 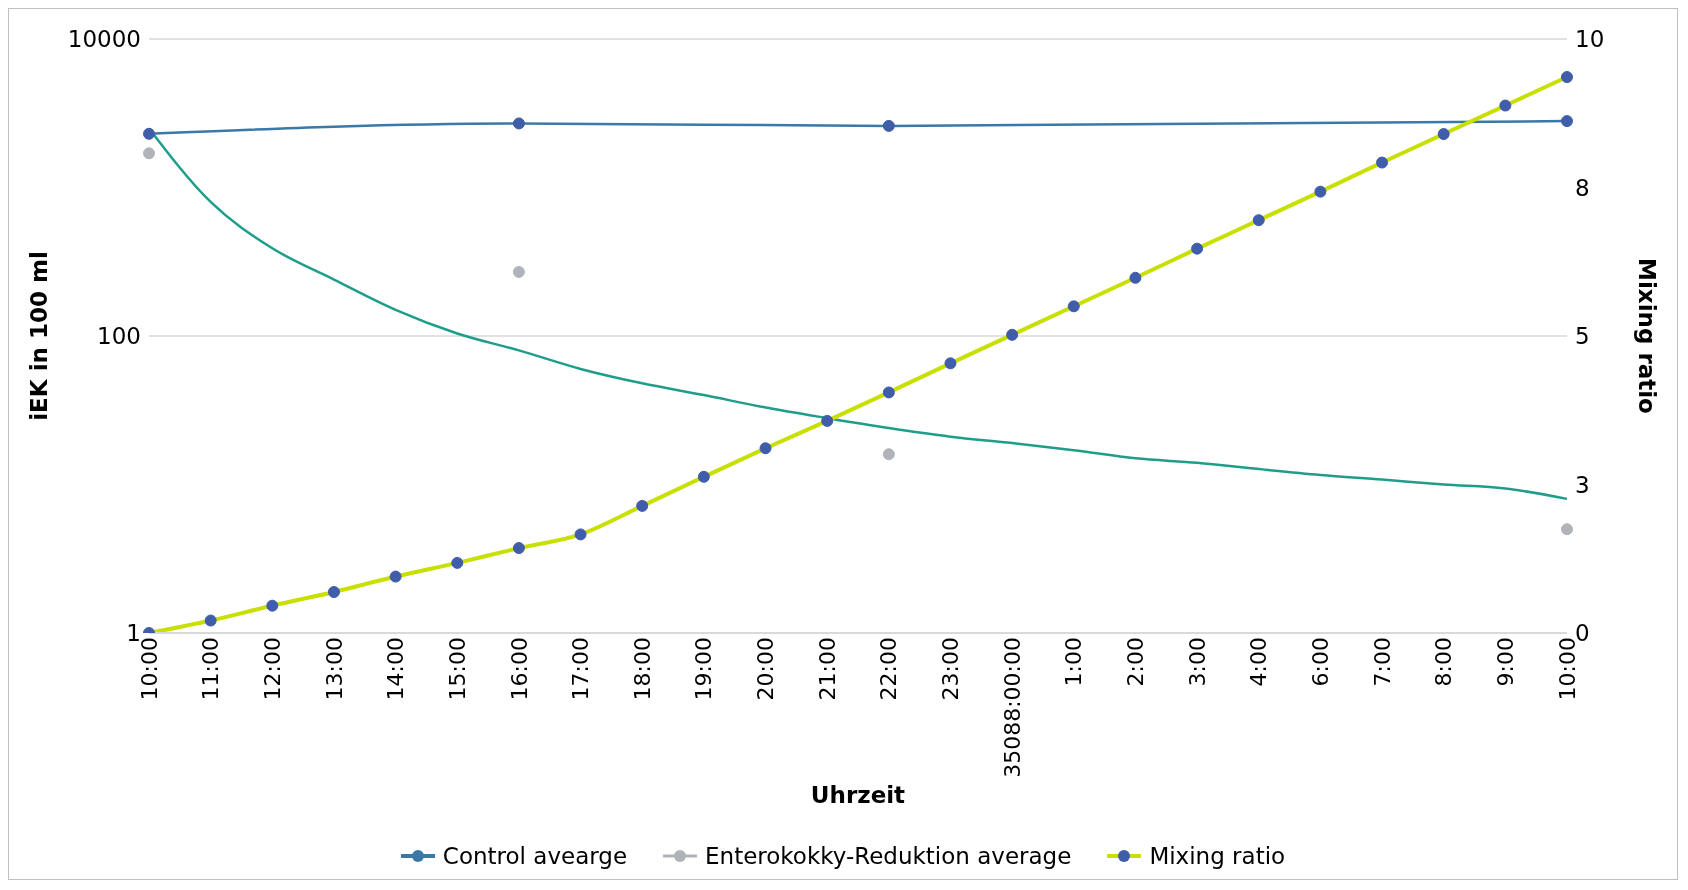 What do you see at coordinates (457, 669) in the screenshot?
I see `x-tick-label: 15:00` at bounding box center [457, 669].